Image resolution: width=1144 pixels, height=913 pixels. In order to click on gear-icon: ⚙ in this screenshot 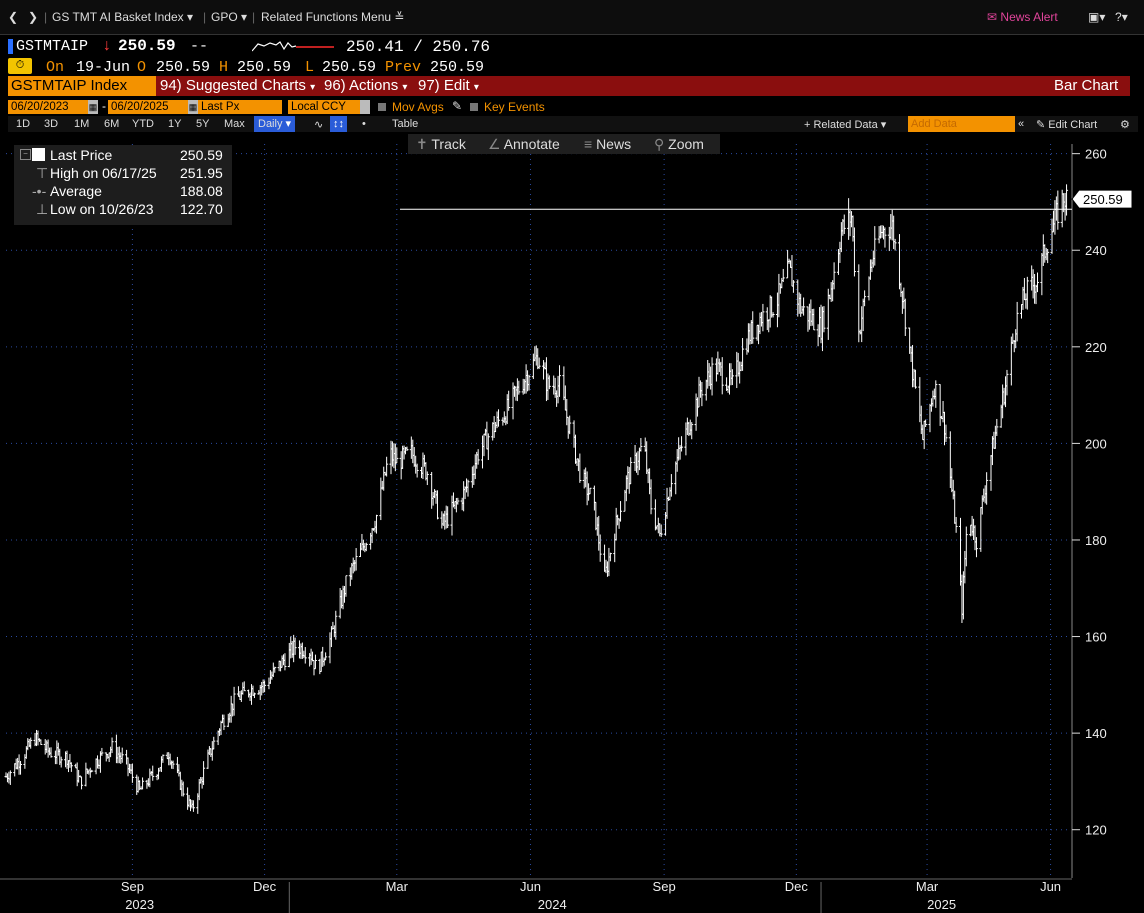, I will do `click(1125, 125)`.